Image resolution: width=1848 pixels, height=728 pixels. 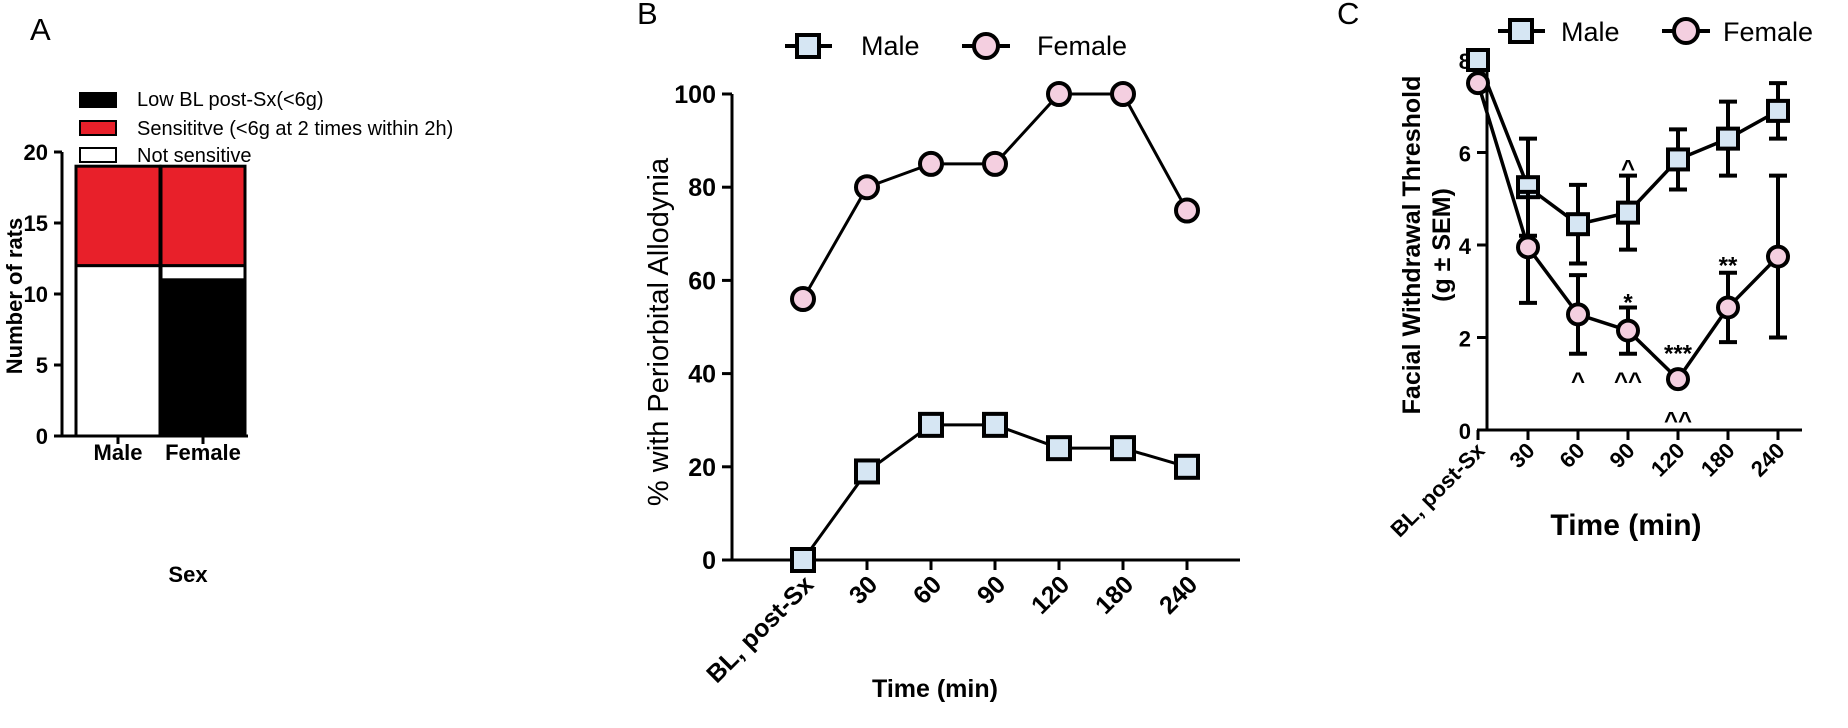 I want to click on panel-c-x-axis-title: Time (min), so click(x=1625, y=525).